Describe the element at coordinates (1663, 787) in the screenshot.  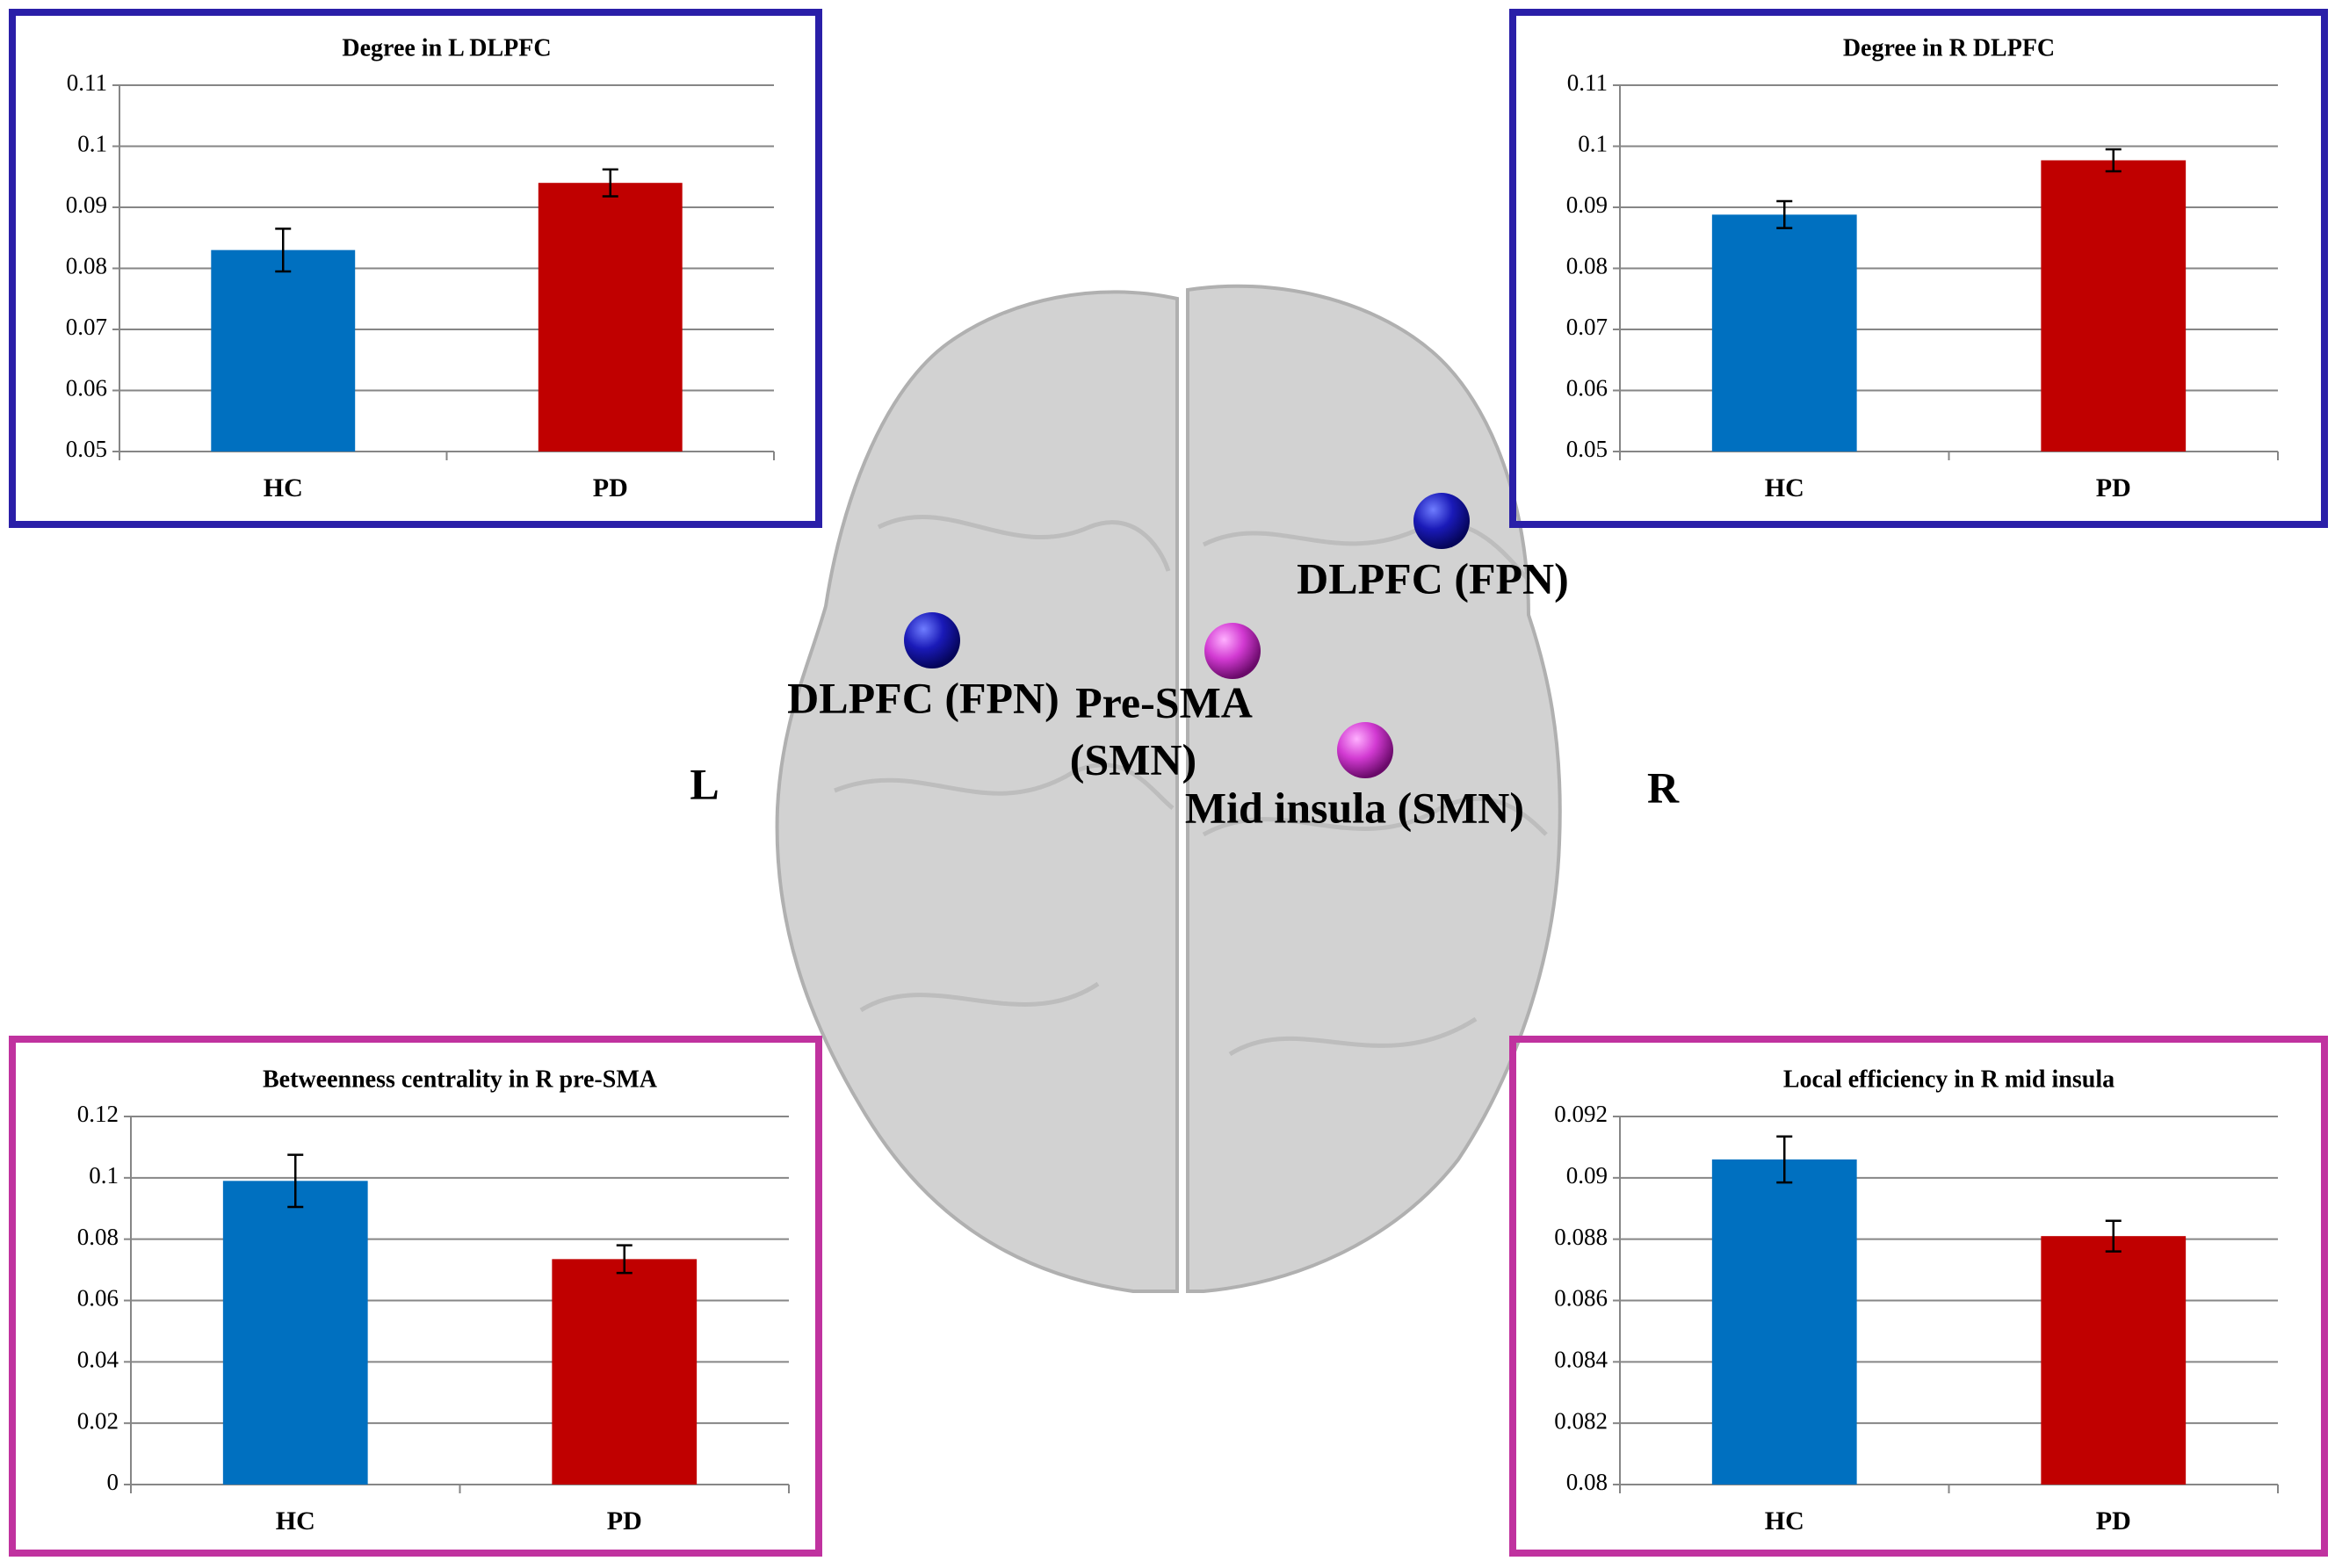
I see `hemisphere-label: R` at that location.